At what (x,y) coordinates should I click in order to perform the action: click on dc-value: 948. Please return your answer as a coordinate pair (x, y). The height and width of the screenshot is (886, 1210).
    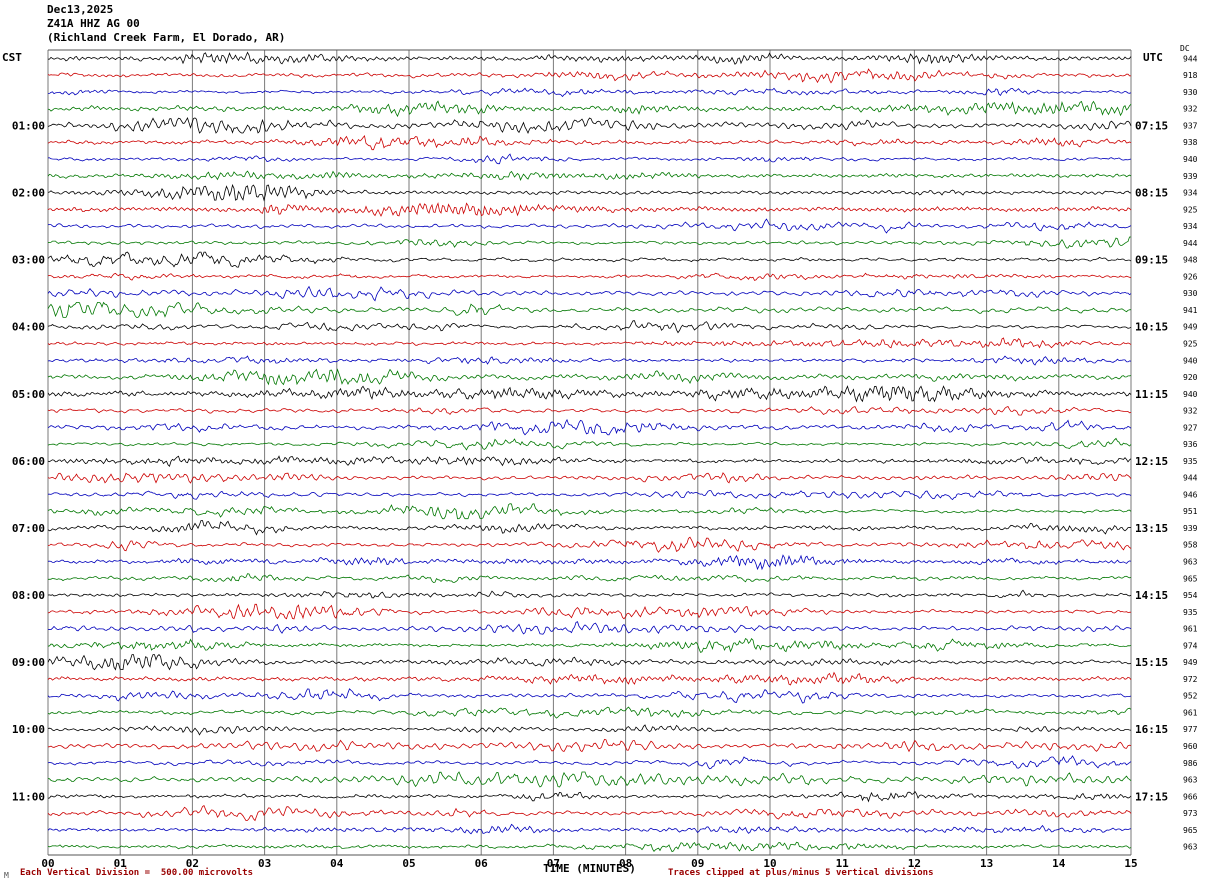
    Looking at the image, I should click on (1190, 260).